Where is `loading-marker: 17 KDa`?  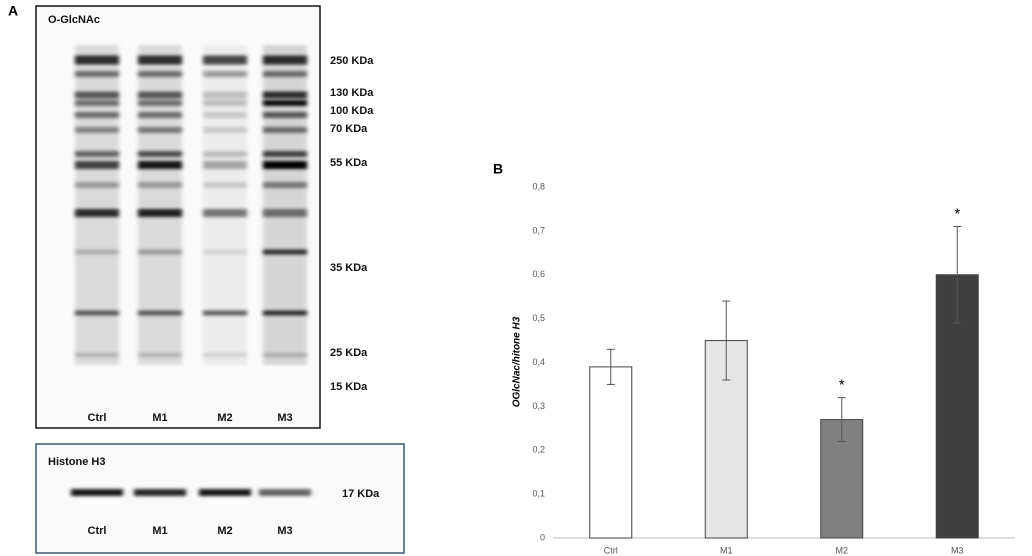
loading-marker: 17 KDa is located at coordinates (361, 494).